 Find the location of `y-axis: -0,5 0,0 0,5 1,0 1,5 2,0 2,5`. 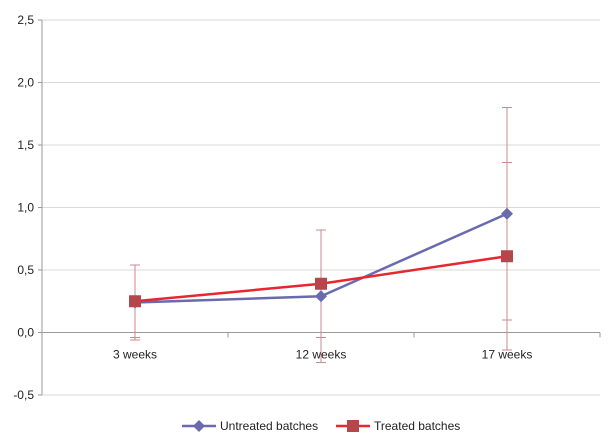

y-axis: -0,5 0,0 0,5 1,0 1,5 2,0 2,5 is located at coordinates (28, 207).